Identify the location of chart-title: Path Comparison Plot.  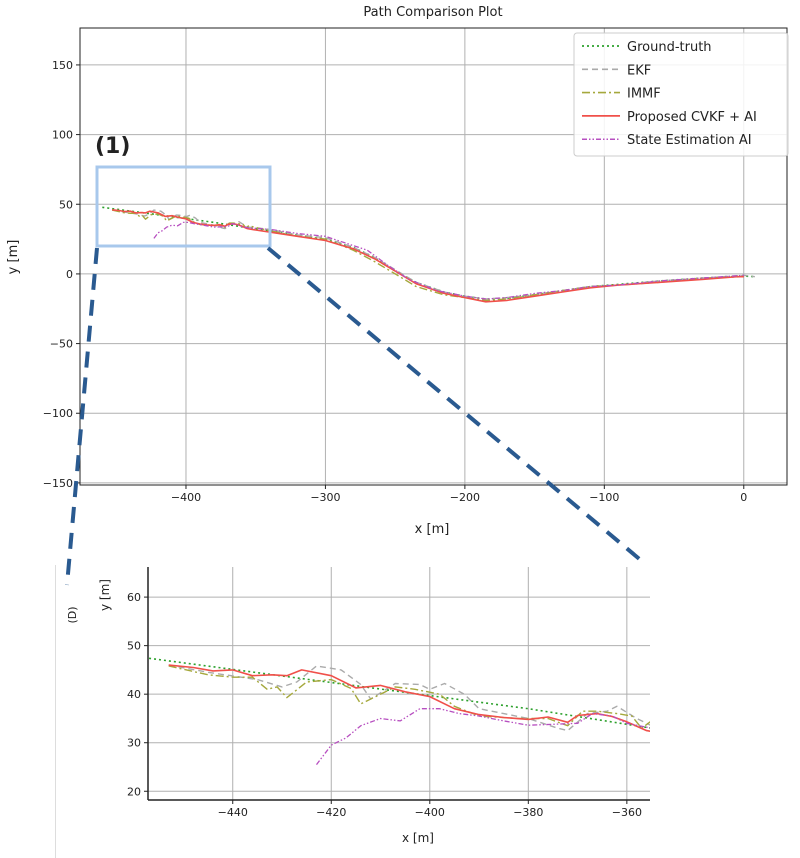
(432, 12).